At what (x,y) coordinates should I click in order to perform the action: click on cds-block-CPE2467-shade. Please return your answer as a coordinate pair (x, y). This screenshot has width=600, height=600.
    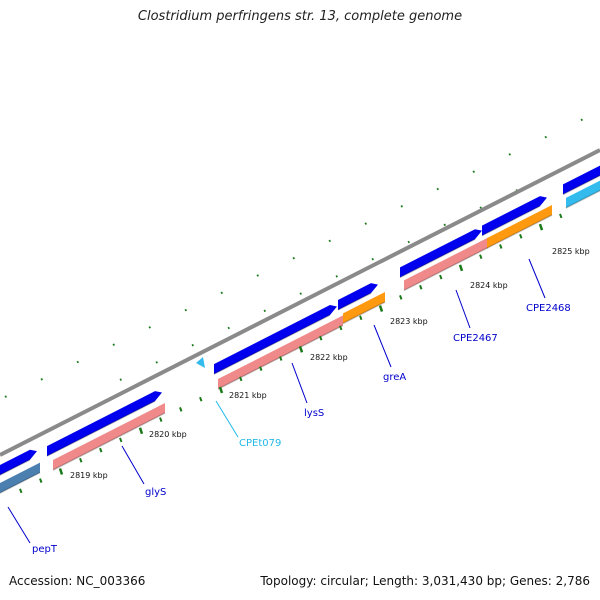
    Looking at the image, I should click on (446, 269).